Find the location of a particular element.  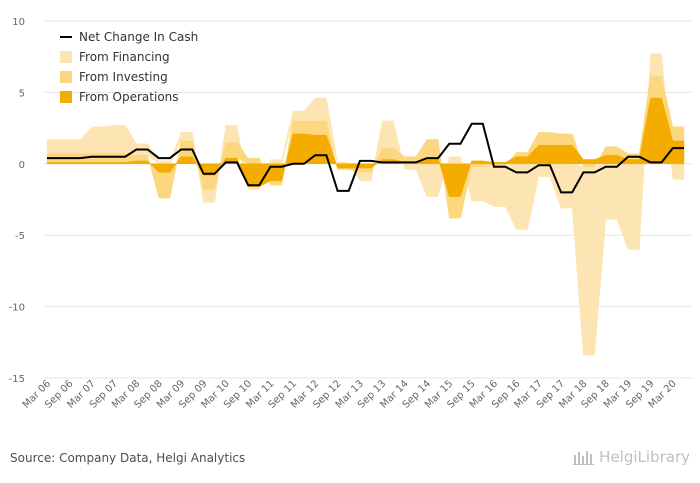

y-tick-label: -5 is located at coordinates (20, 236).